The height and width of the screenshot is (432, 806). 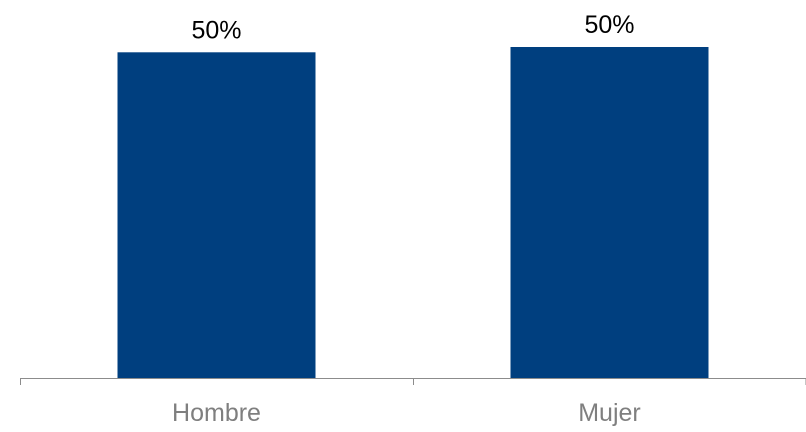 I want to click on category-label-mujer: Mujer, so click(x=609, y=413).